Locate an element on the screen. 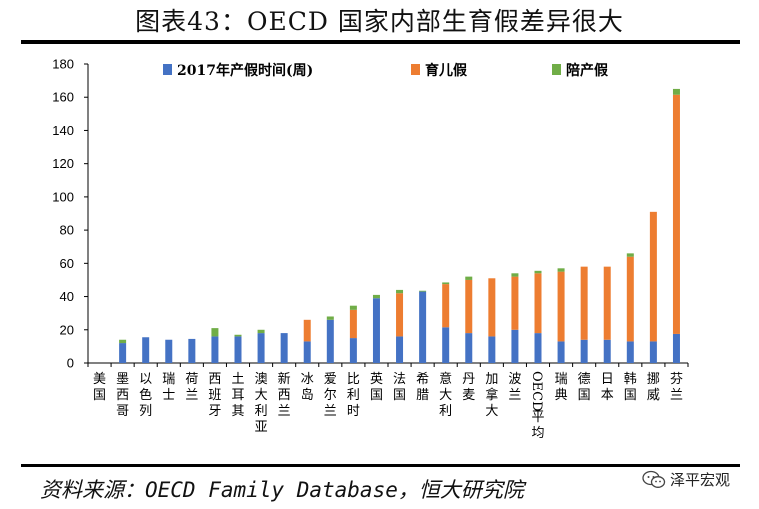 The image size is (759, 509). x-tick-label: 加拿大 is located at coordinates (491, 395).